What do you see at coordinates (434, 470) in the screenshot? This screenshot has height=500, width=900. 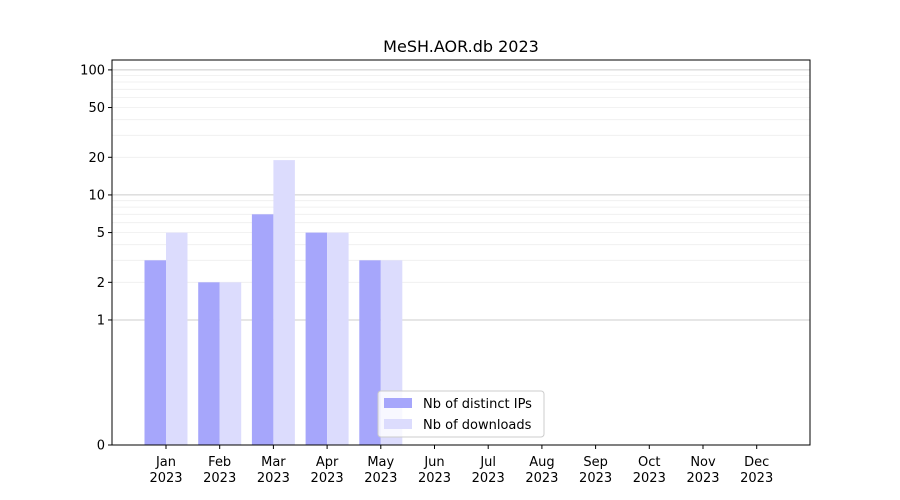 I see `x-tick-label: Jun 2023` at bounding box center [434, 470].